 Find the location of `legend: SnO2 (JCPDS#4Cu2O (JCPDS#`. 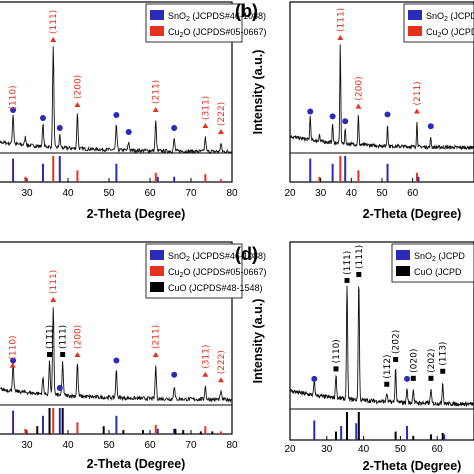

legend: SnO2 (JCPDS#4Cu2O (JCPDS# is located at coordinates (438, 23).